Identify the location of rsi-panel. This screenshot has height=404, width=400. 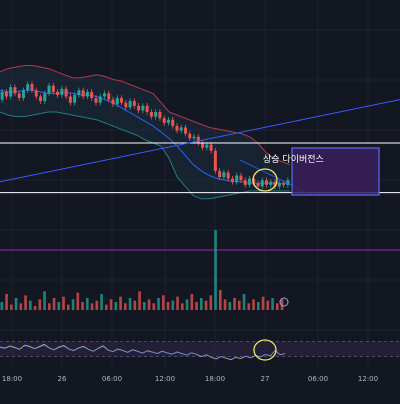
(200, 350).